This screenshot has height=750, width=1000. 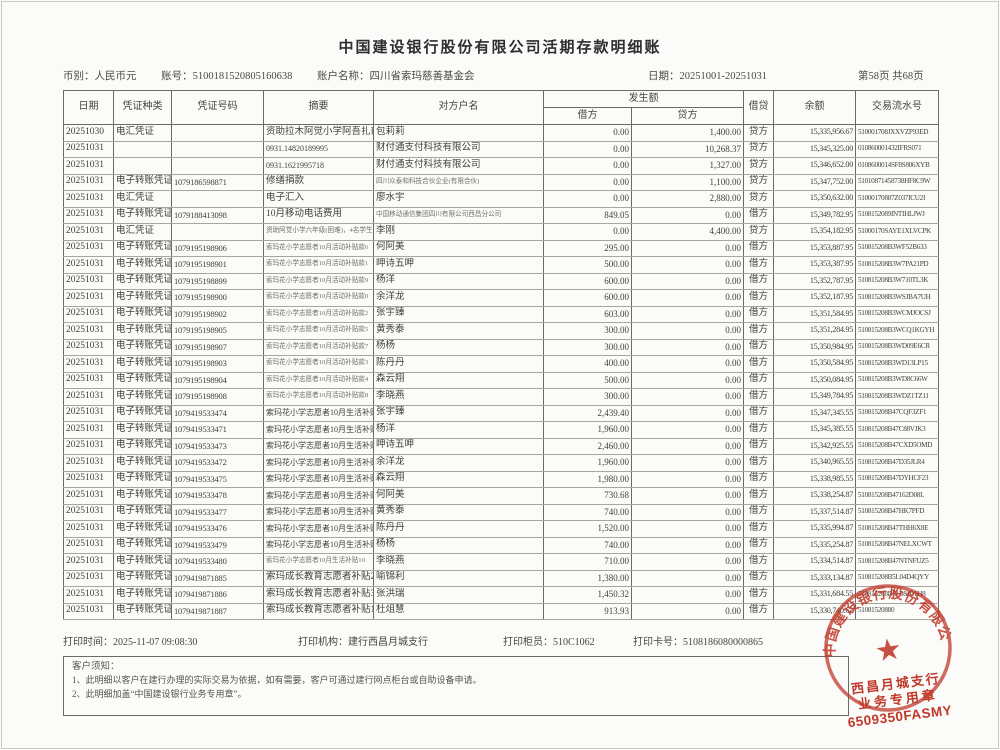 I want to click on cell-summary: 索玛花小学志愿者10月活动补贴款4, so click(x=318, y=380).